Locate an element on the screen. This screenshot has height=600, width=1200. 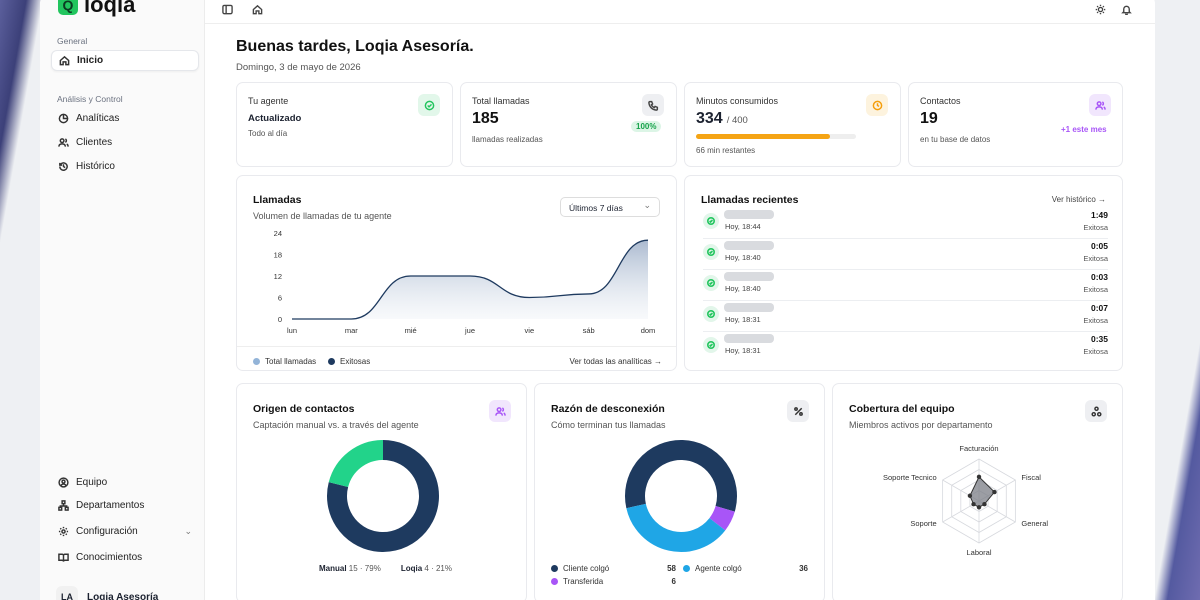
clock-icon is located at coordinates (877, 105).